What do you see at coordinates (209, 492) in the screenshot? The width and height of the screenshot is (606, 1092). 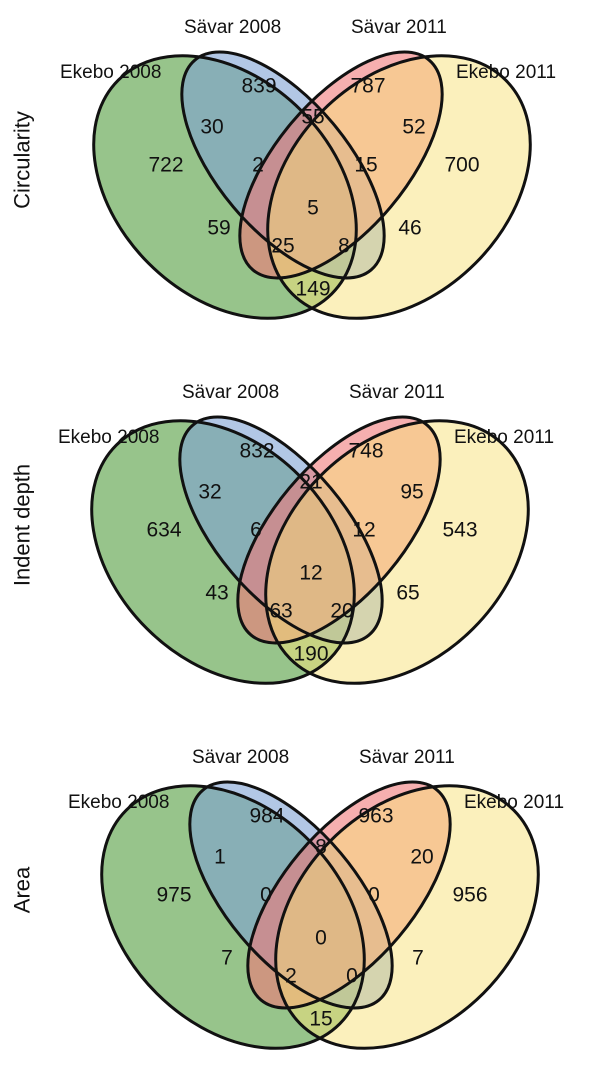 I see `region-count-e08-s08: 32` at bounding box center [209, 492].